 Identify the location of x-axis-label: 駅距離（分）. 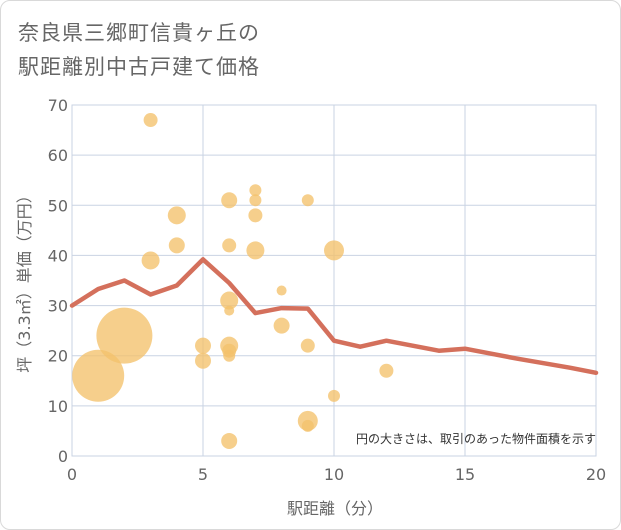
(335, 508).